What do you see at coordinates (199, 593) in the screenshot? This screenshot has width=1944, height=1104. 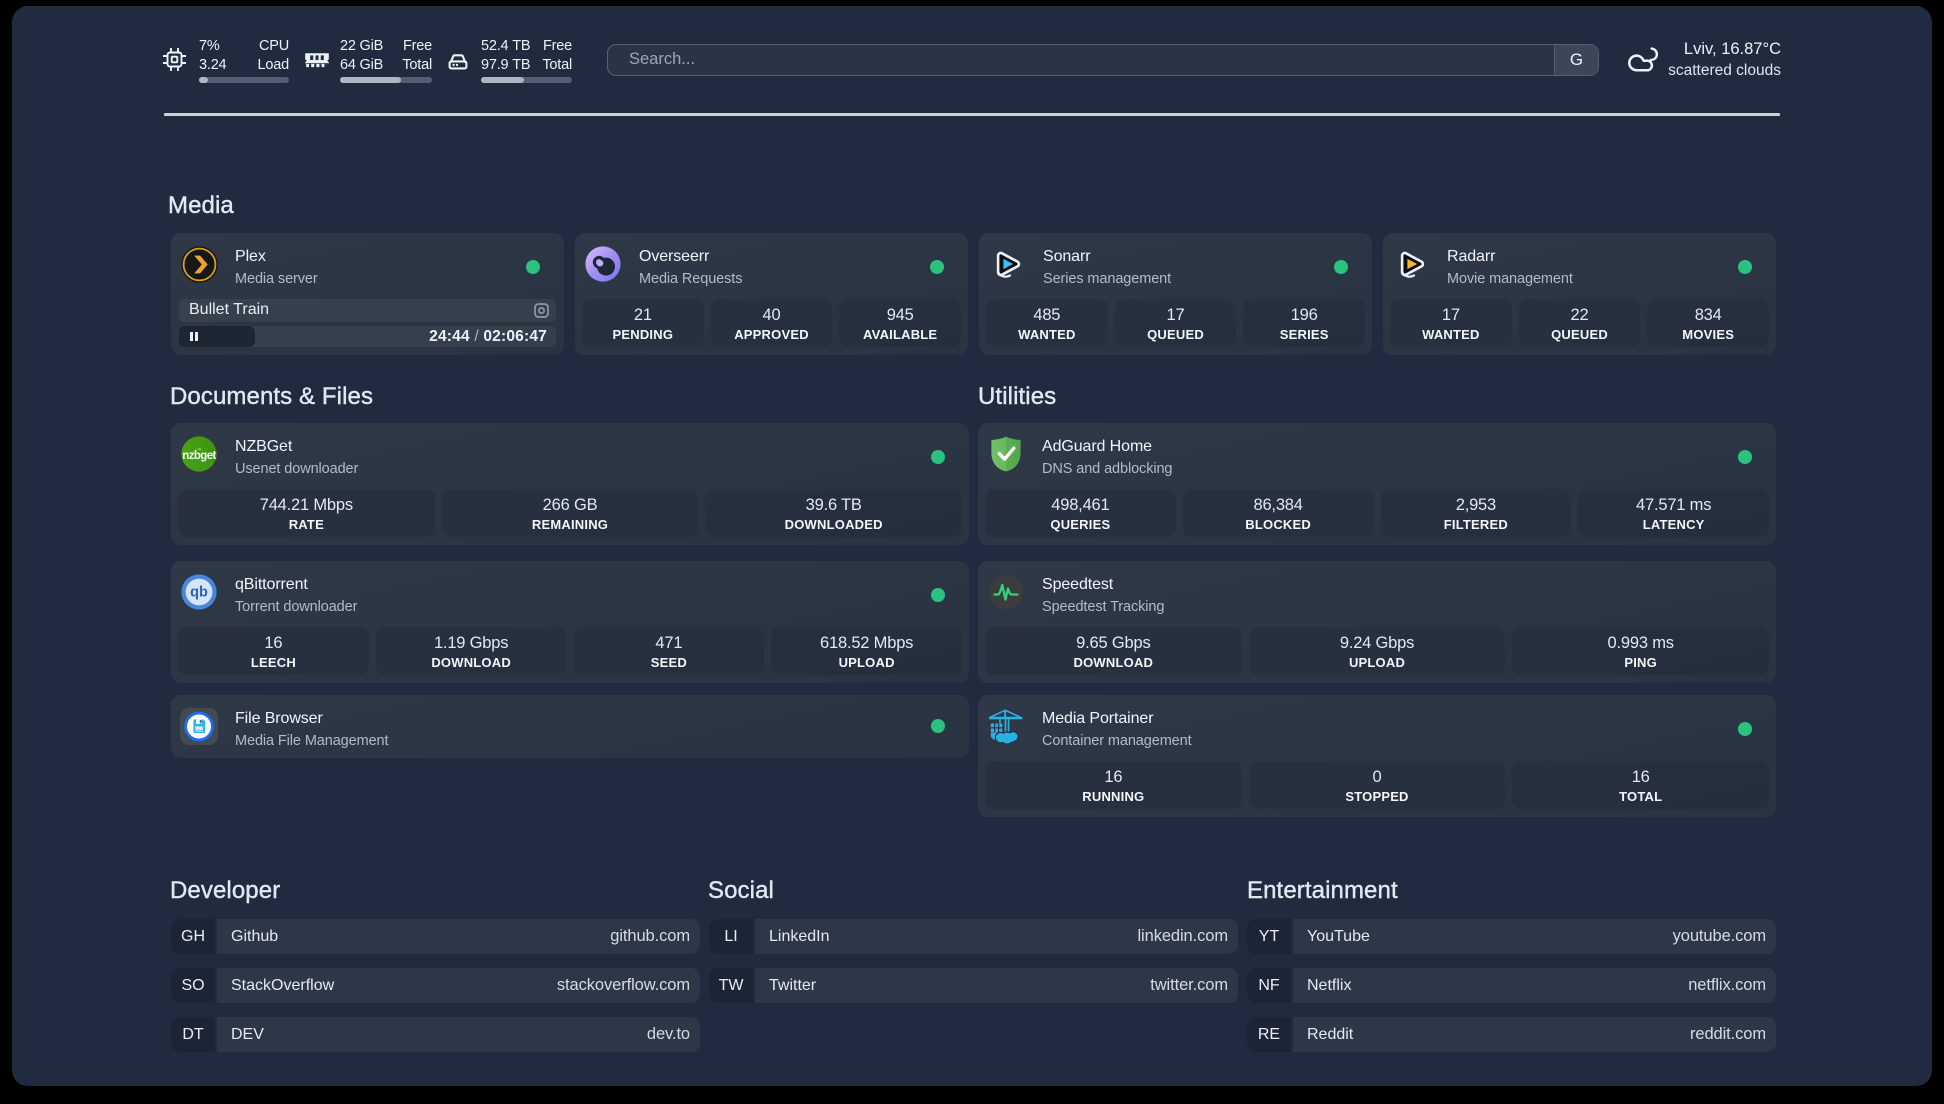 I see `svg-text: qb` at bounding box center [199, 593].